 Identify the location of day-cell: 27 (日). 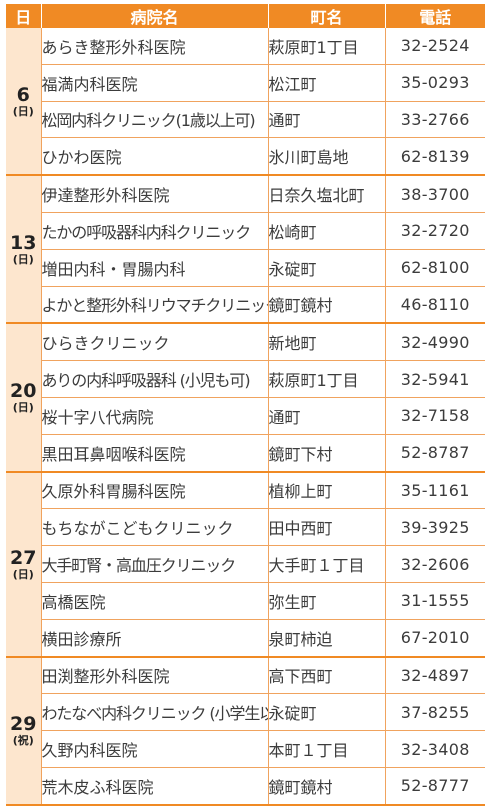
(23, 564).